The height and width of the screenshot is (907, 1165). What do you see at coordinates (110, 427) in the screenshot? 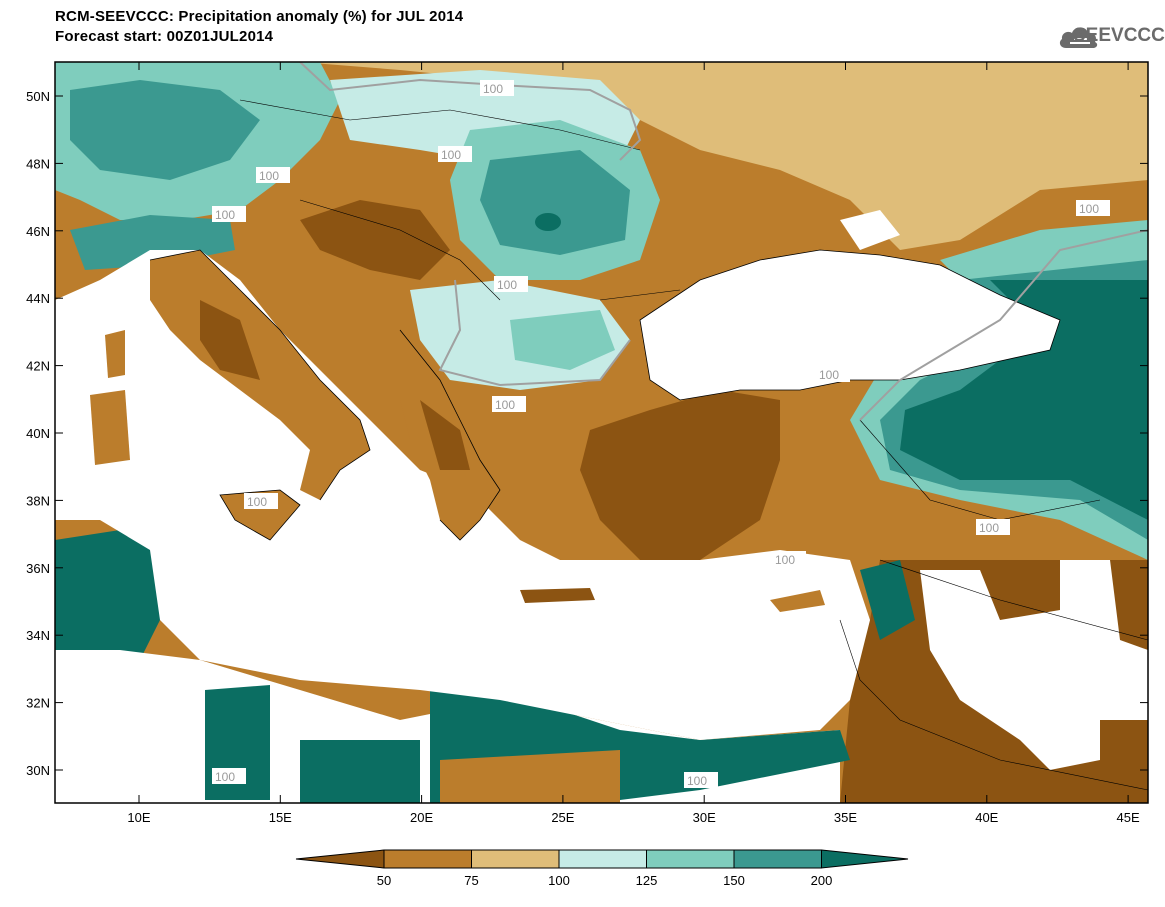
I see `sardinia` at bounding box center [110, 427].